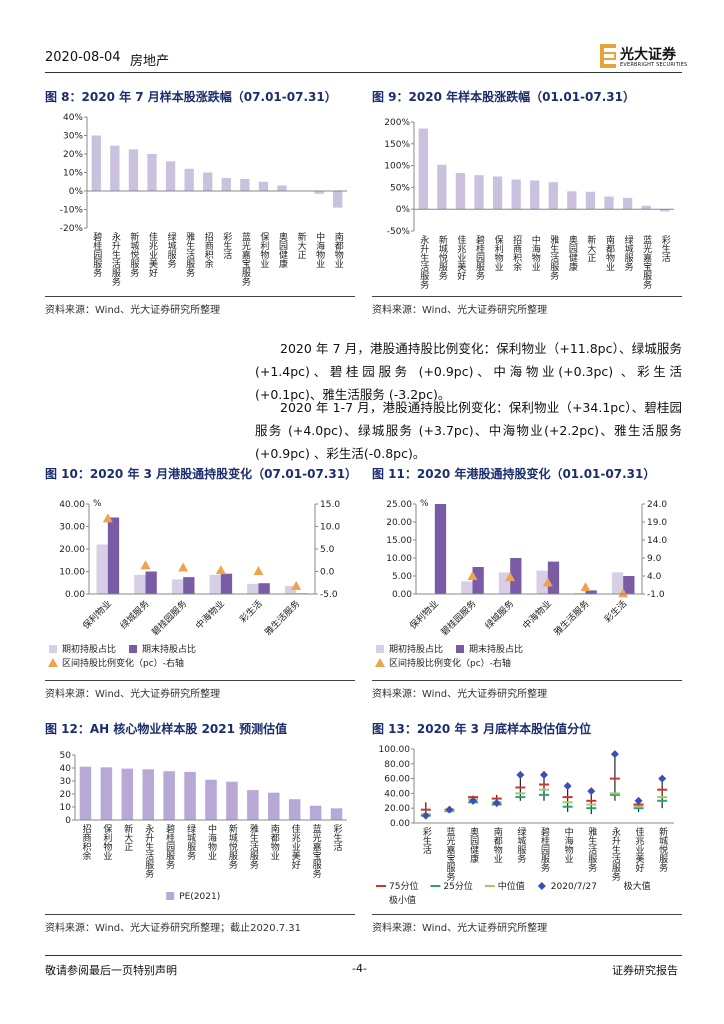 The width and height of the screenshot is (724, 1024). What do you see at coordinates (111, 970) in the screenshot?
I see `footer-left: 敬请参阅最后一页特别声明` at bounding box center [111, 970].